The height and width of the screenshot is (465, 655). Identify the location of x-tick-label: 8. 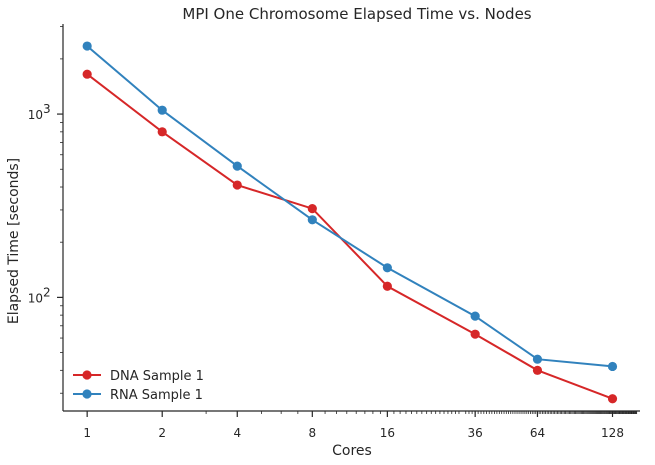
(312, 433).